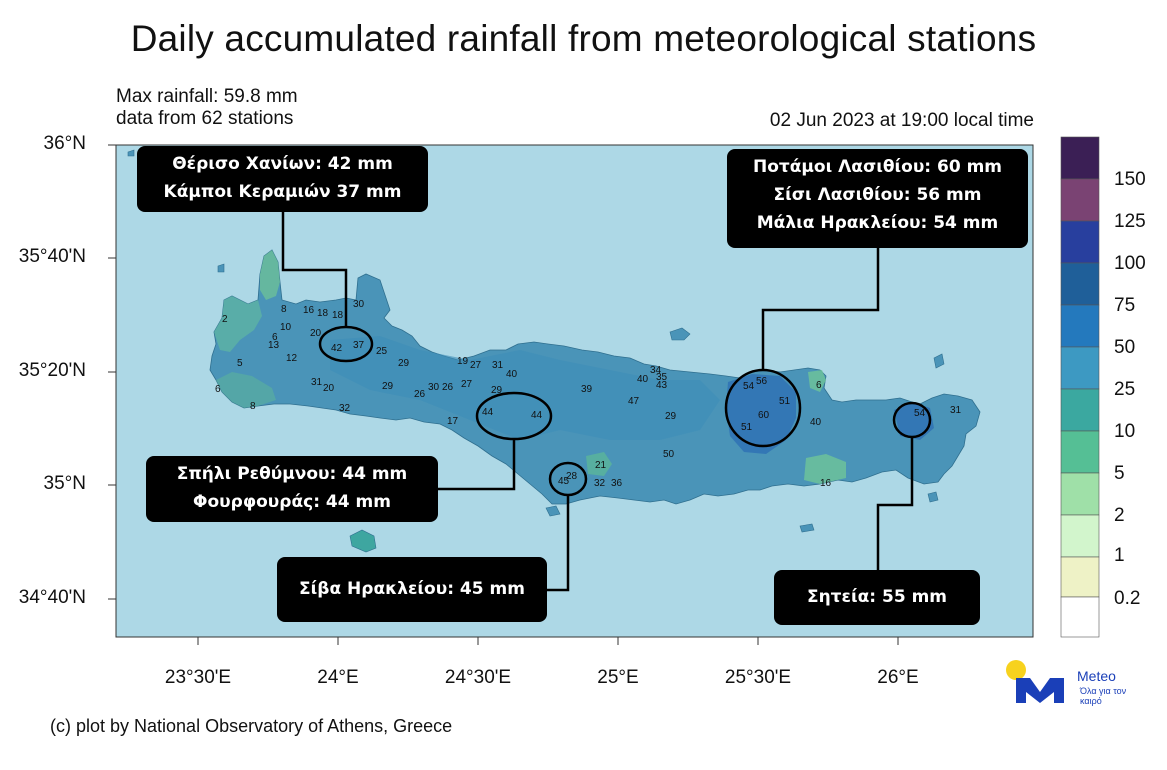 The height and width of the screenshot is (770, 1167). What do you see at coordinates (1127, 598) in the screenshot?
I see `colorbar-label: 0.2` at bounding box center [1127, 598].